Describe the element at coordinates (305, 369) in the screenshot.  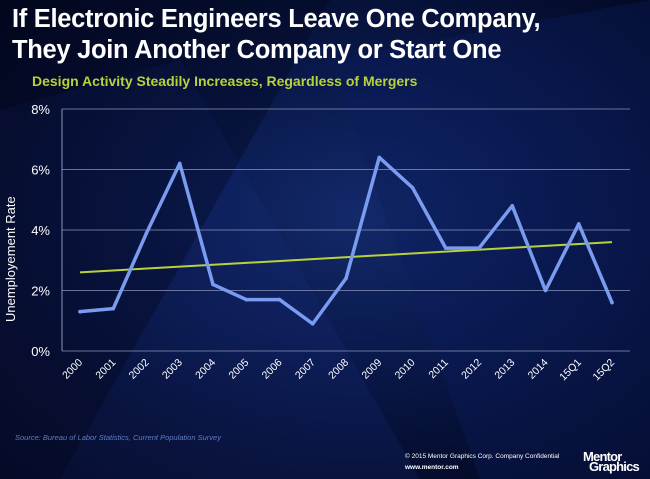
I see `x-tick-label: 2007` at that location.